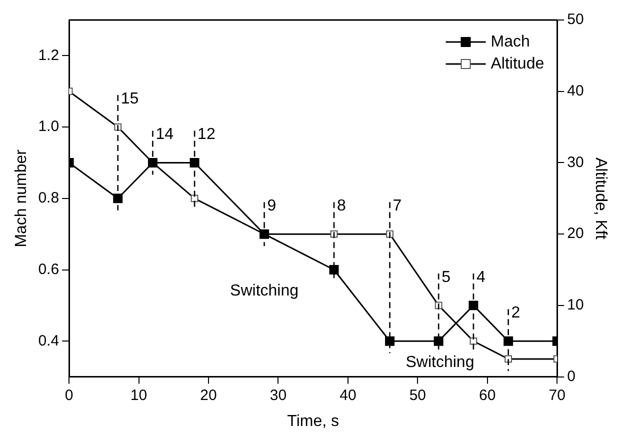 This screenshot has height=443, width=626. Describe the element at coordinates (575, 162) in the screenshot. I see `y2-tick-label: 30` at that location.